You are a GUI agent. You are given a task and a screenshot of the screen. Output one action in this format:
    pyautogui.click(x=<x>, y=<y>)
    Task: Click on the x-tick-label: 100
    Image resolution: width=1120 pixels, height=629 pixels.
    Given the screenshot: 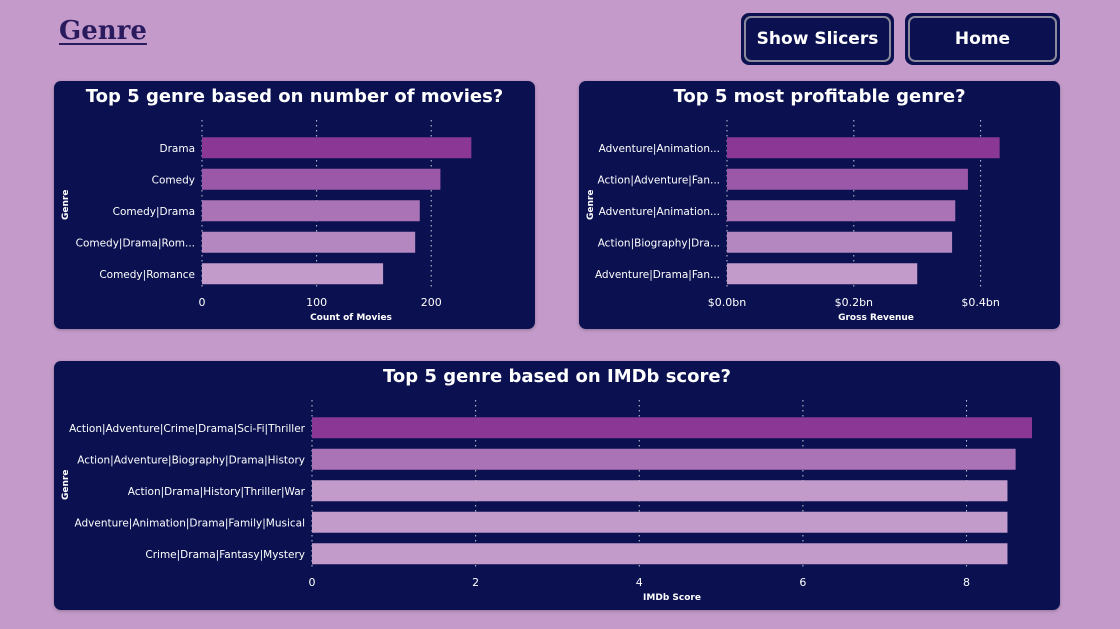 What is the action you would take?
    pyautogui.click(x=316, y=302)
    